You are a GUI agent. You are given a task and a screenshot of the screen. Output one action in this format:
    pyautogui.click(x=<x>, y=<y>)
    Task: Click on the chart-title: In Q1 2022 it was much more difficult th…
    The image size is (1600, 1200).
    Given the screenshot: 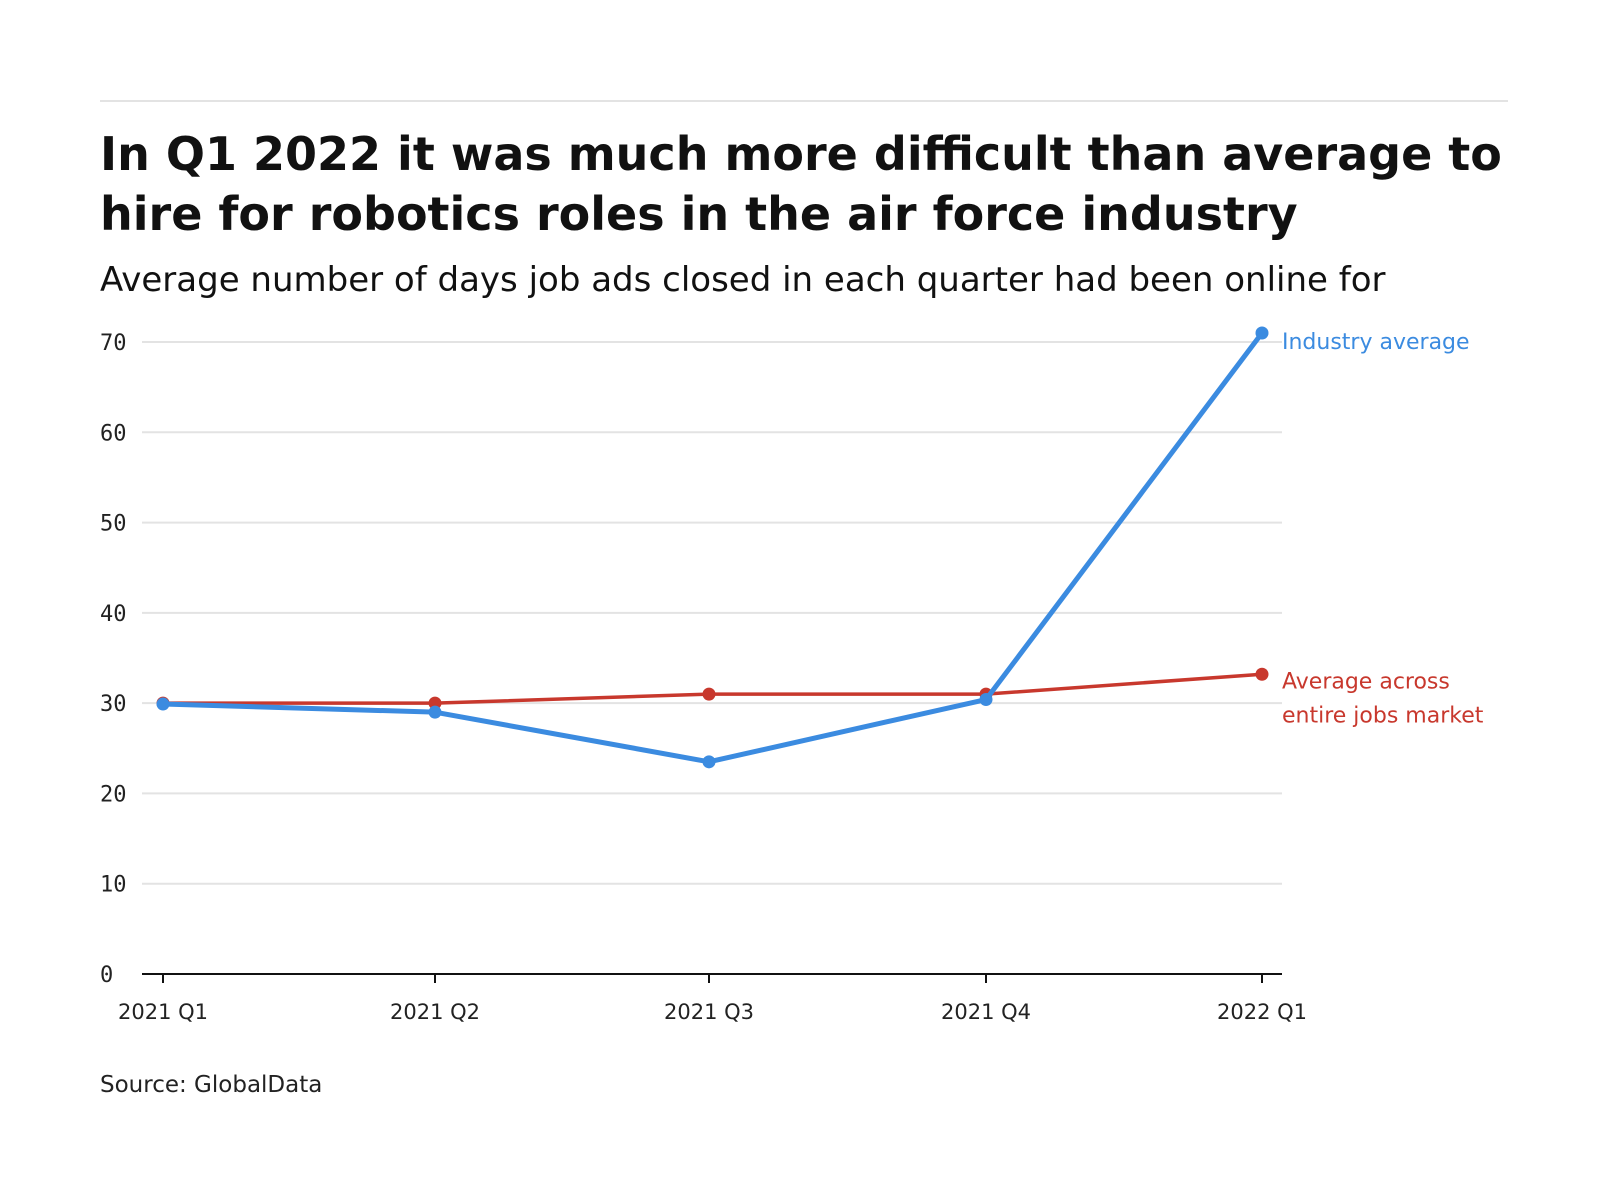 What is the action you would take?
    pyautogui.click(x=801, y=184)
    